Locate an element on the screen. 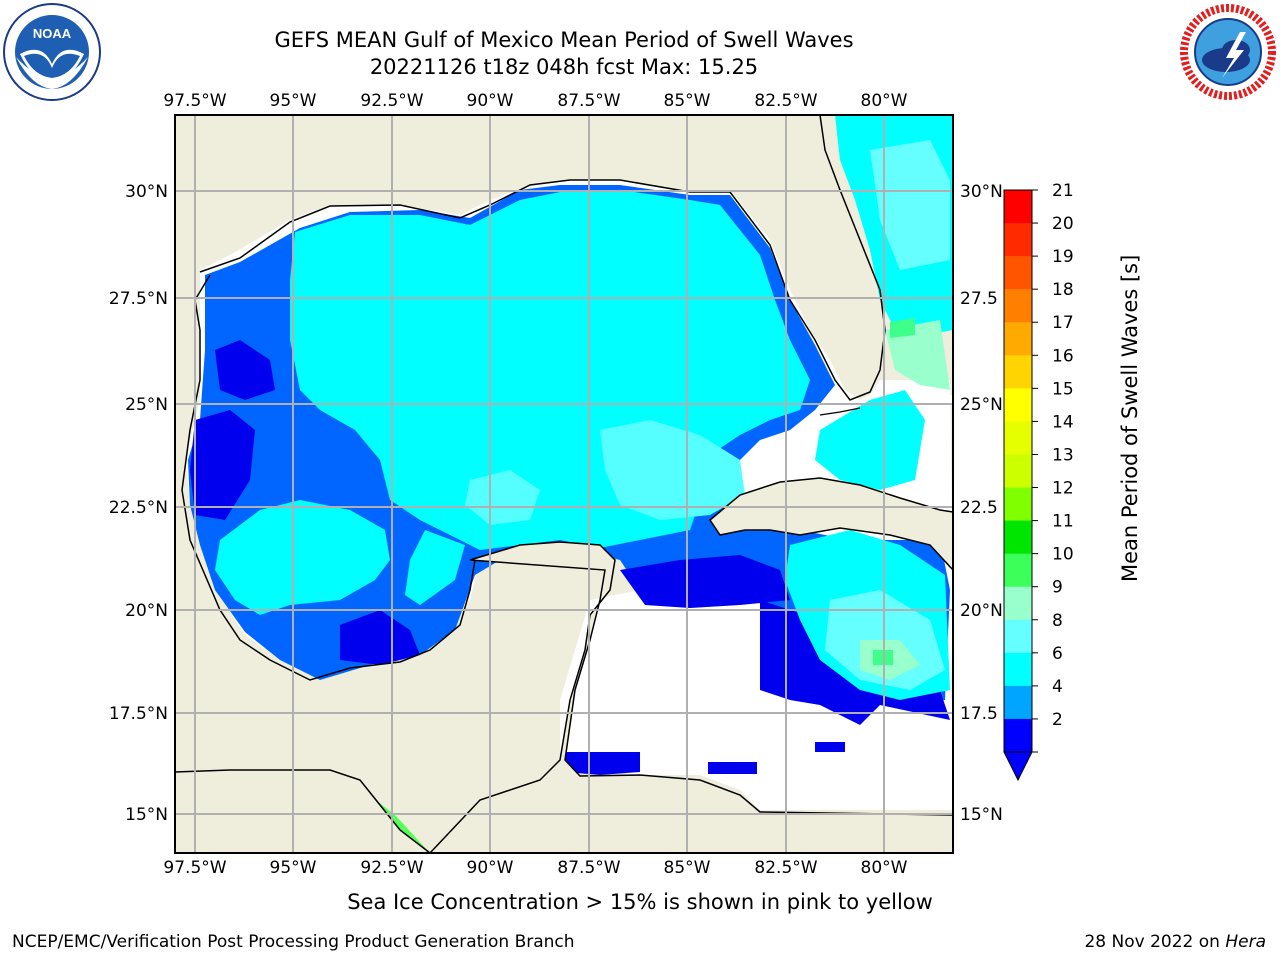 The image size is (1280, 960). colorbar-tick-label: 11 is located at coordinates (1063, 522).